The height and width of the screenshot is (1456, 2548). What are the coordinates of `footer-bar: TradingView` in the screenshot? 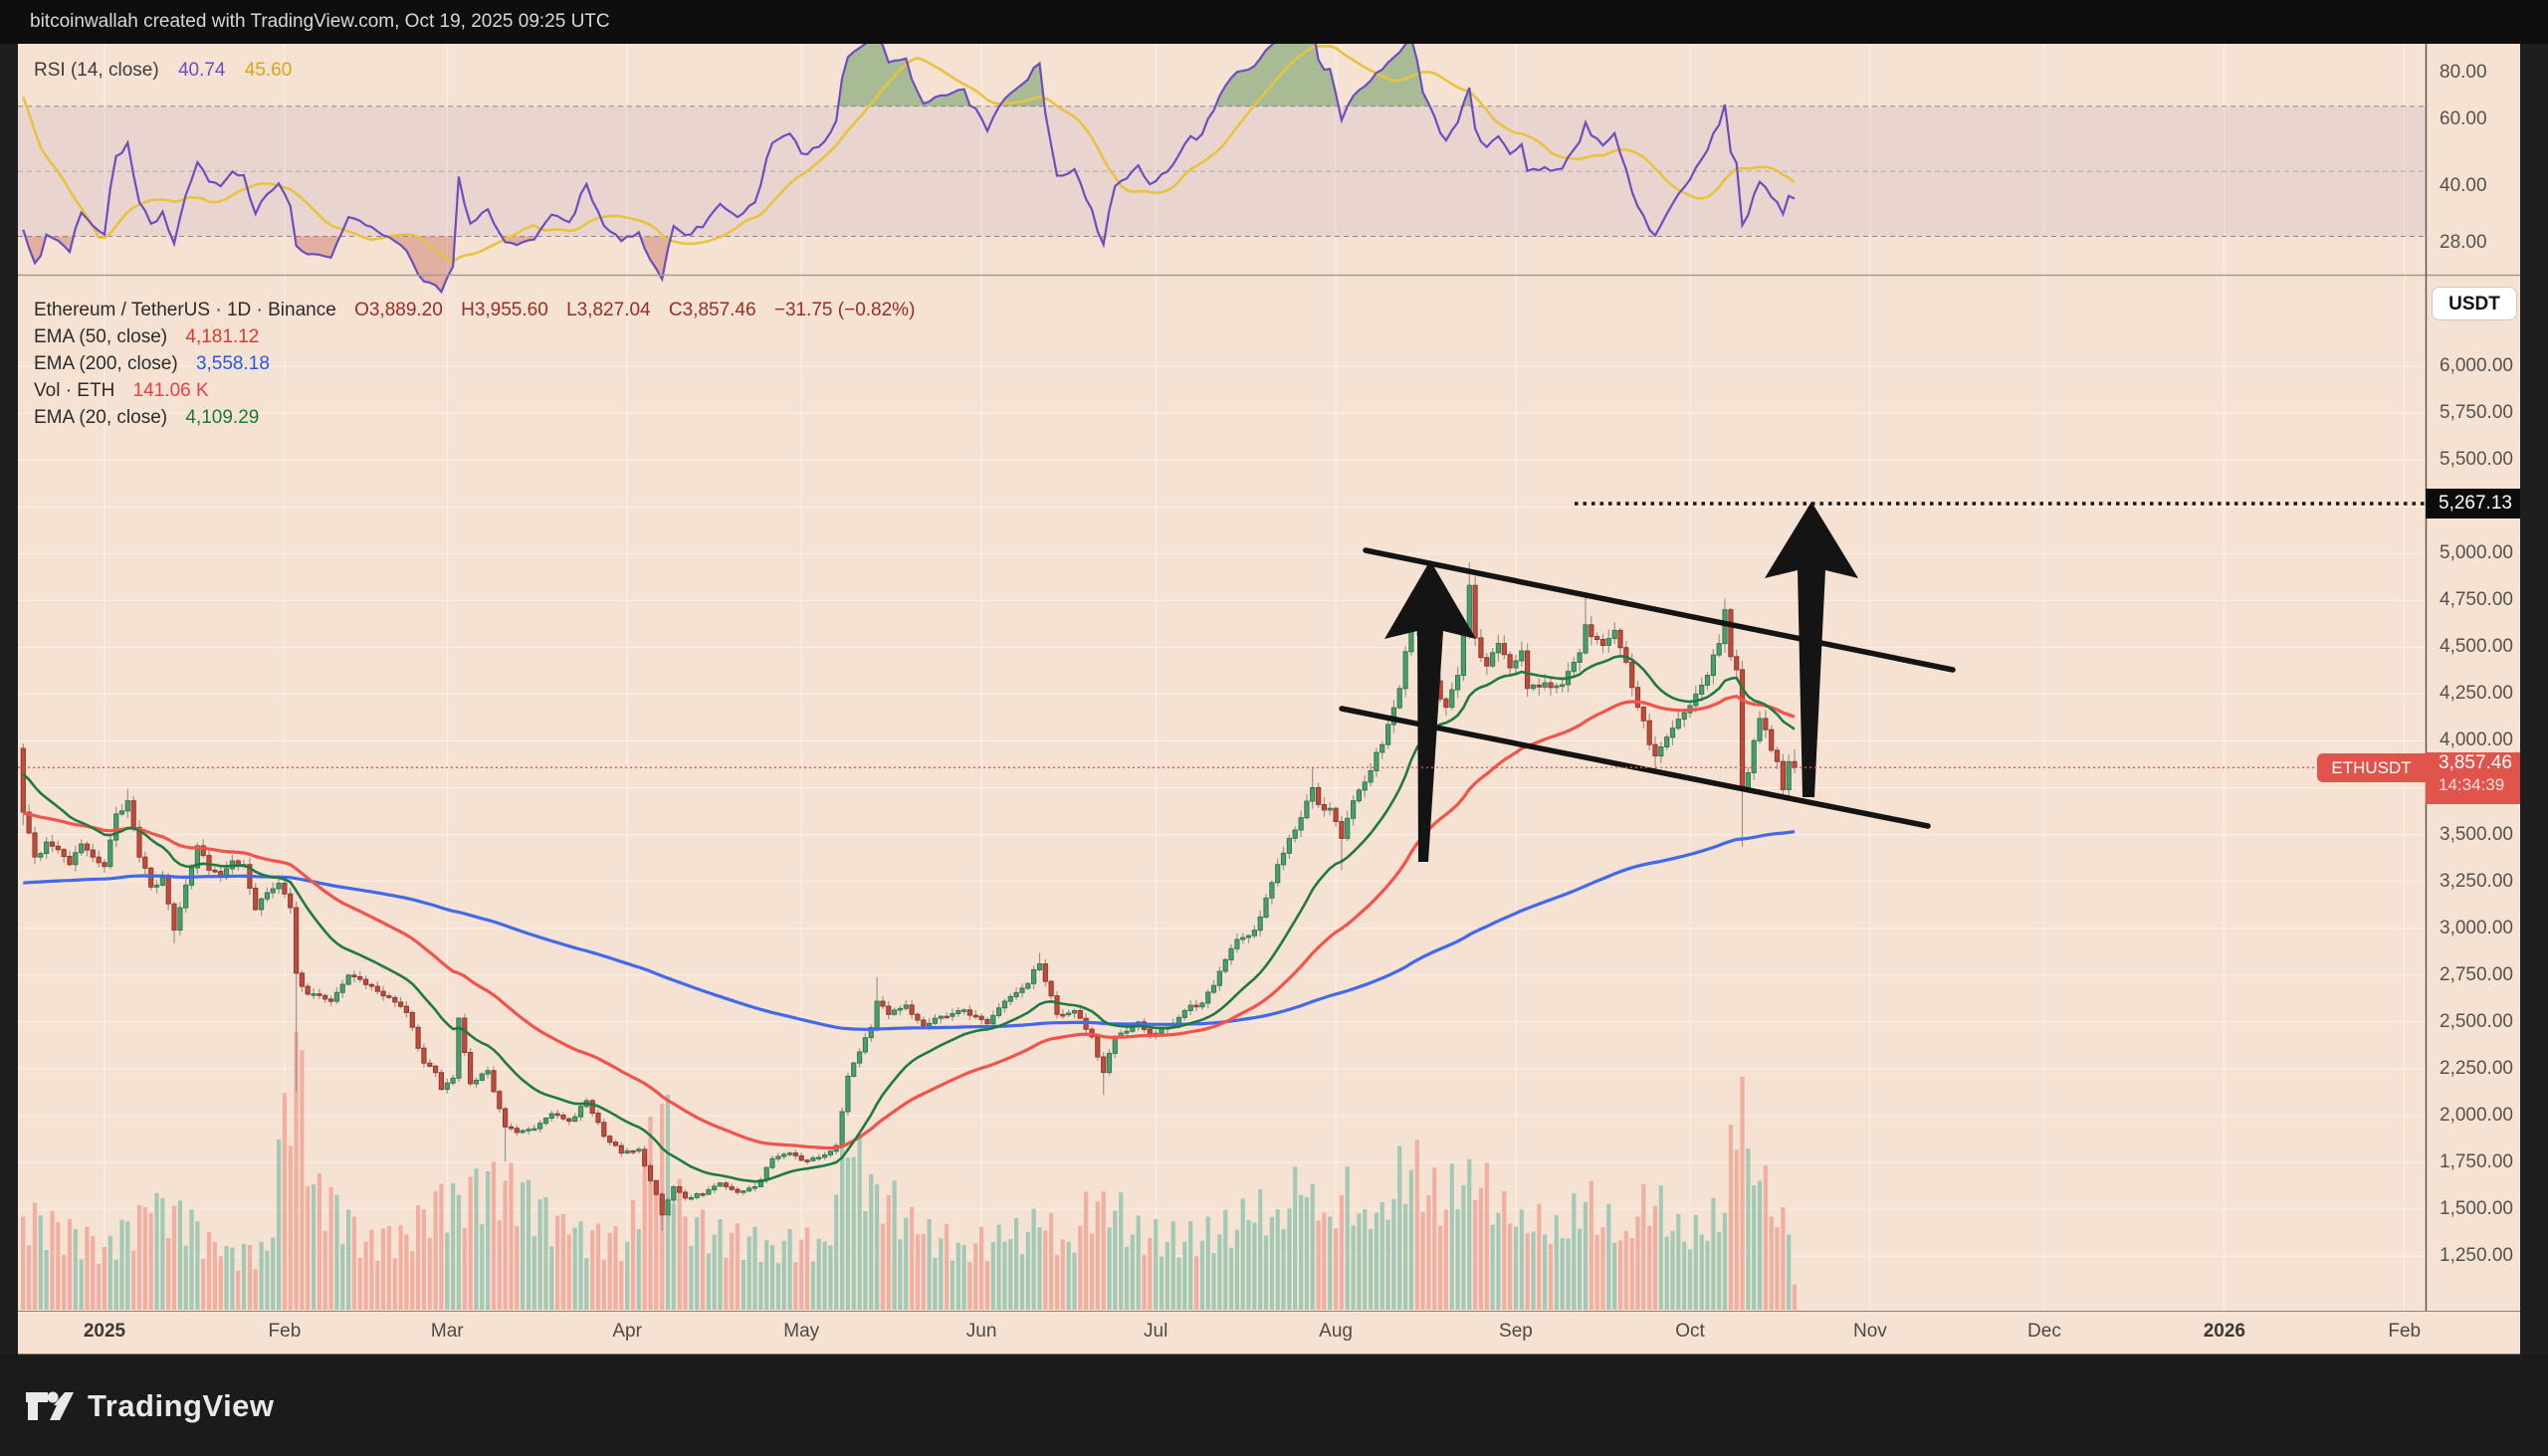 It's located at (1274, 1405).